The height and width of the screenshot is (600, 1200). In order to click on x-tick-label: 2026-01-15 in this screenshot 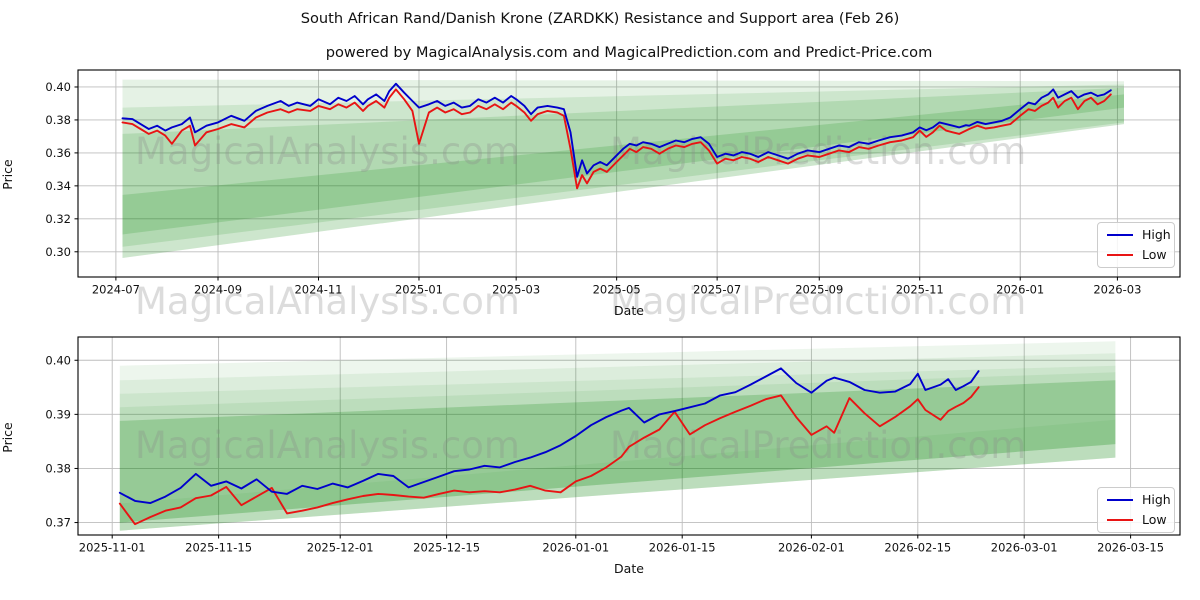, I will do `click(682, 548)`.